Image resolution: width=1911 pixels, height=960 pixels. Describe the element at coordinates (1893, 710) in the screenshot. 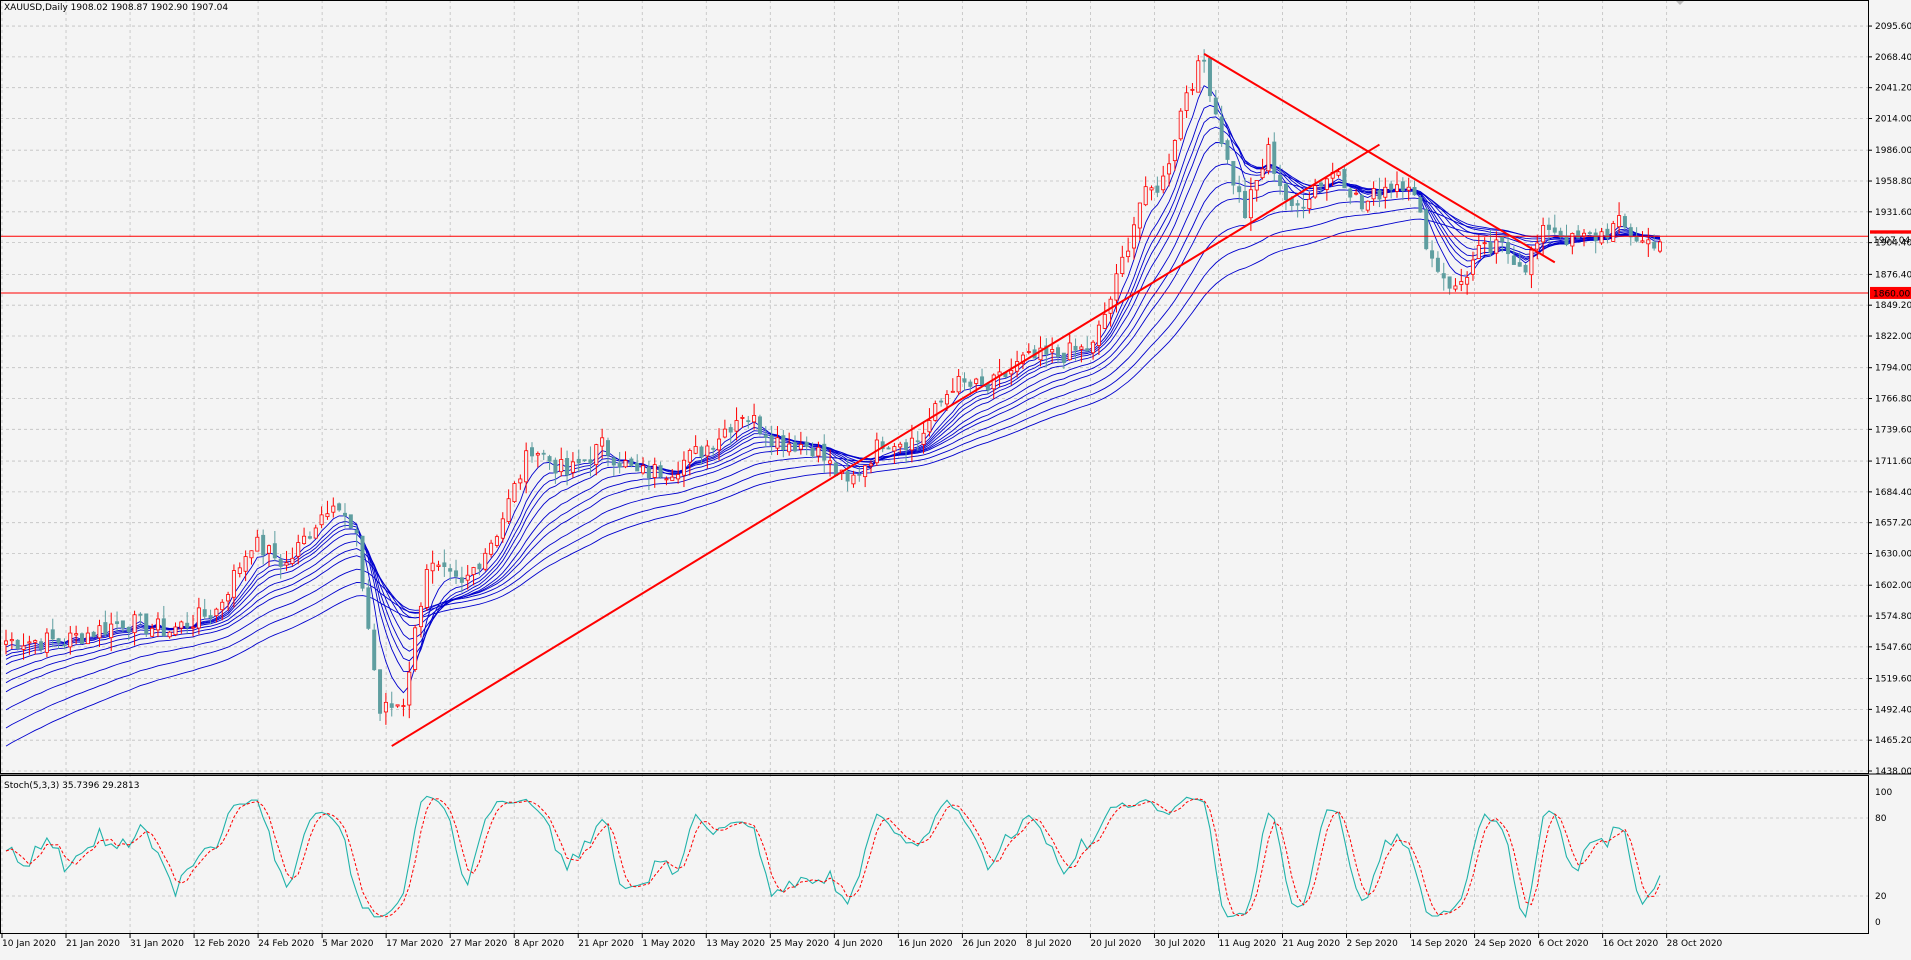

I see `price-tick-label: 1492.40` at that location.